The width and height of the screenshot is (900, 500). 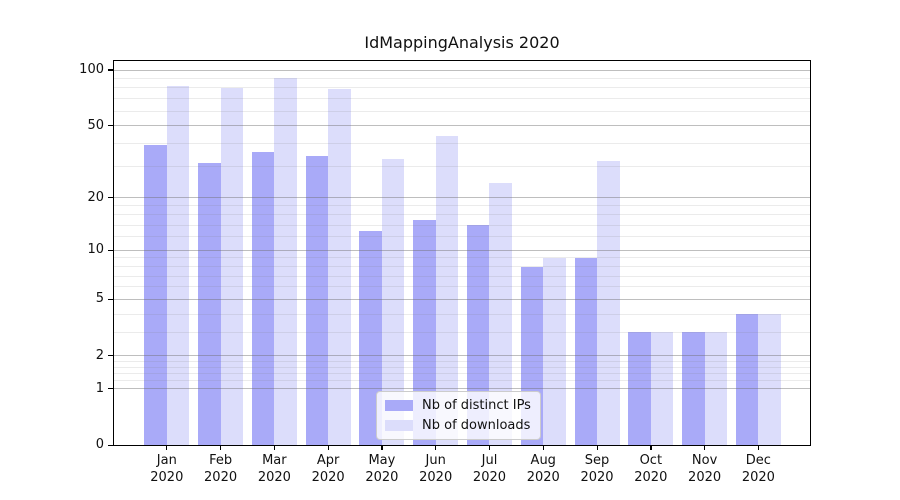 I want to click on x-tick-label-aug: Aug 2020, so click(x=543, y=469).